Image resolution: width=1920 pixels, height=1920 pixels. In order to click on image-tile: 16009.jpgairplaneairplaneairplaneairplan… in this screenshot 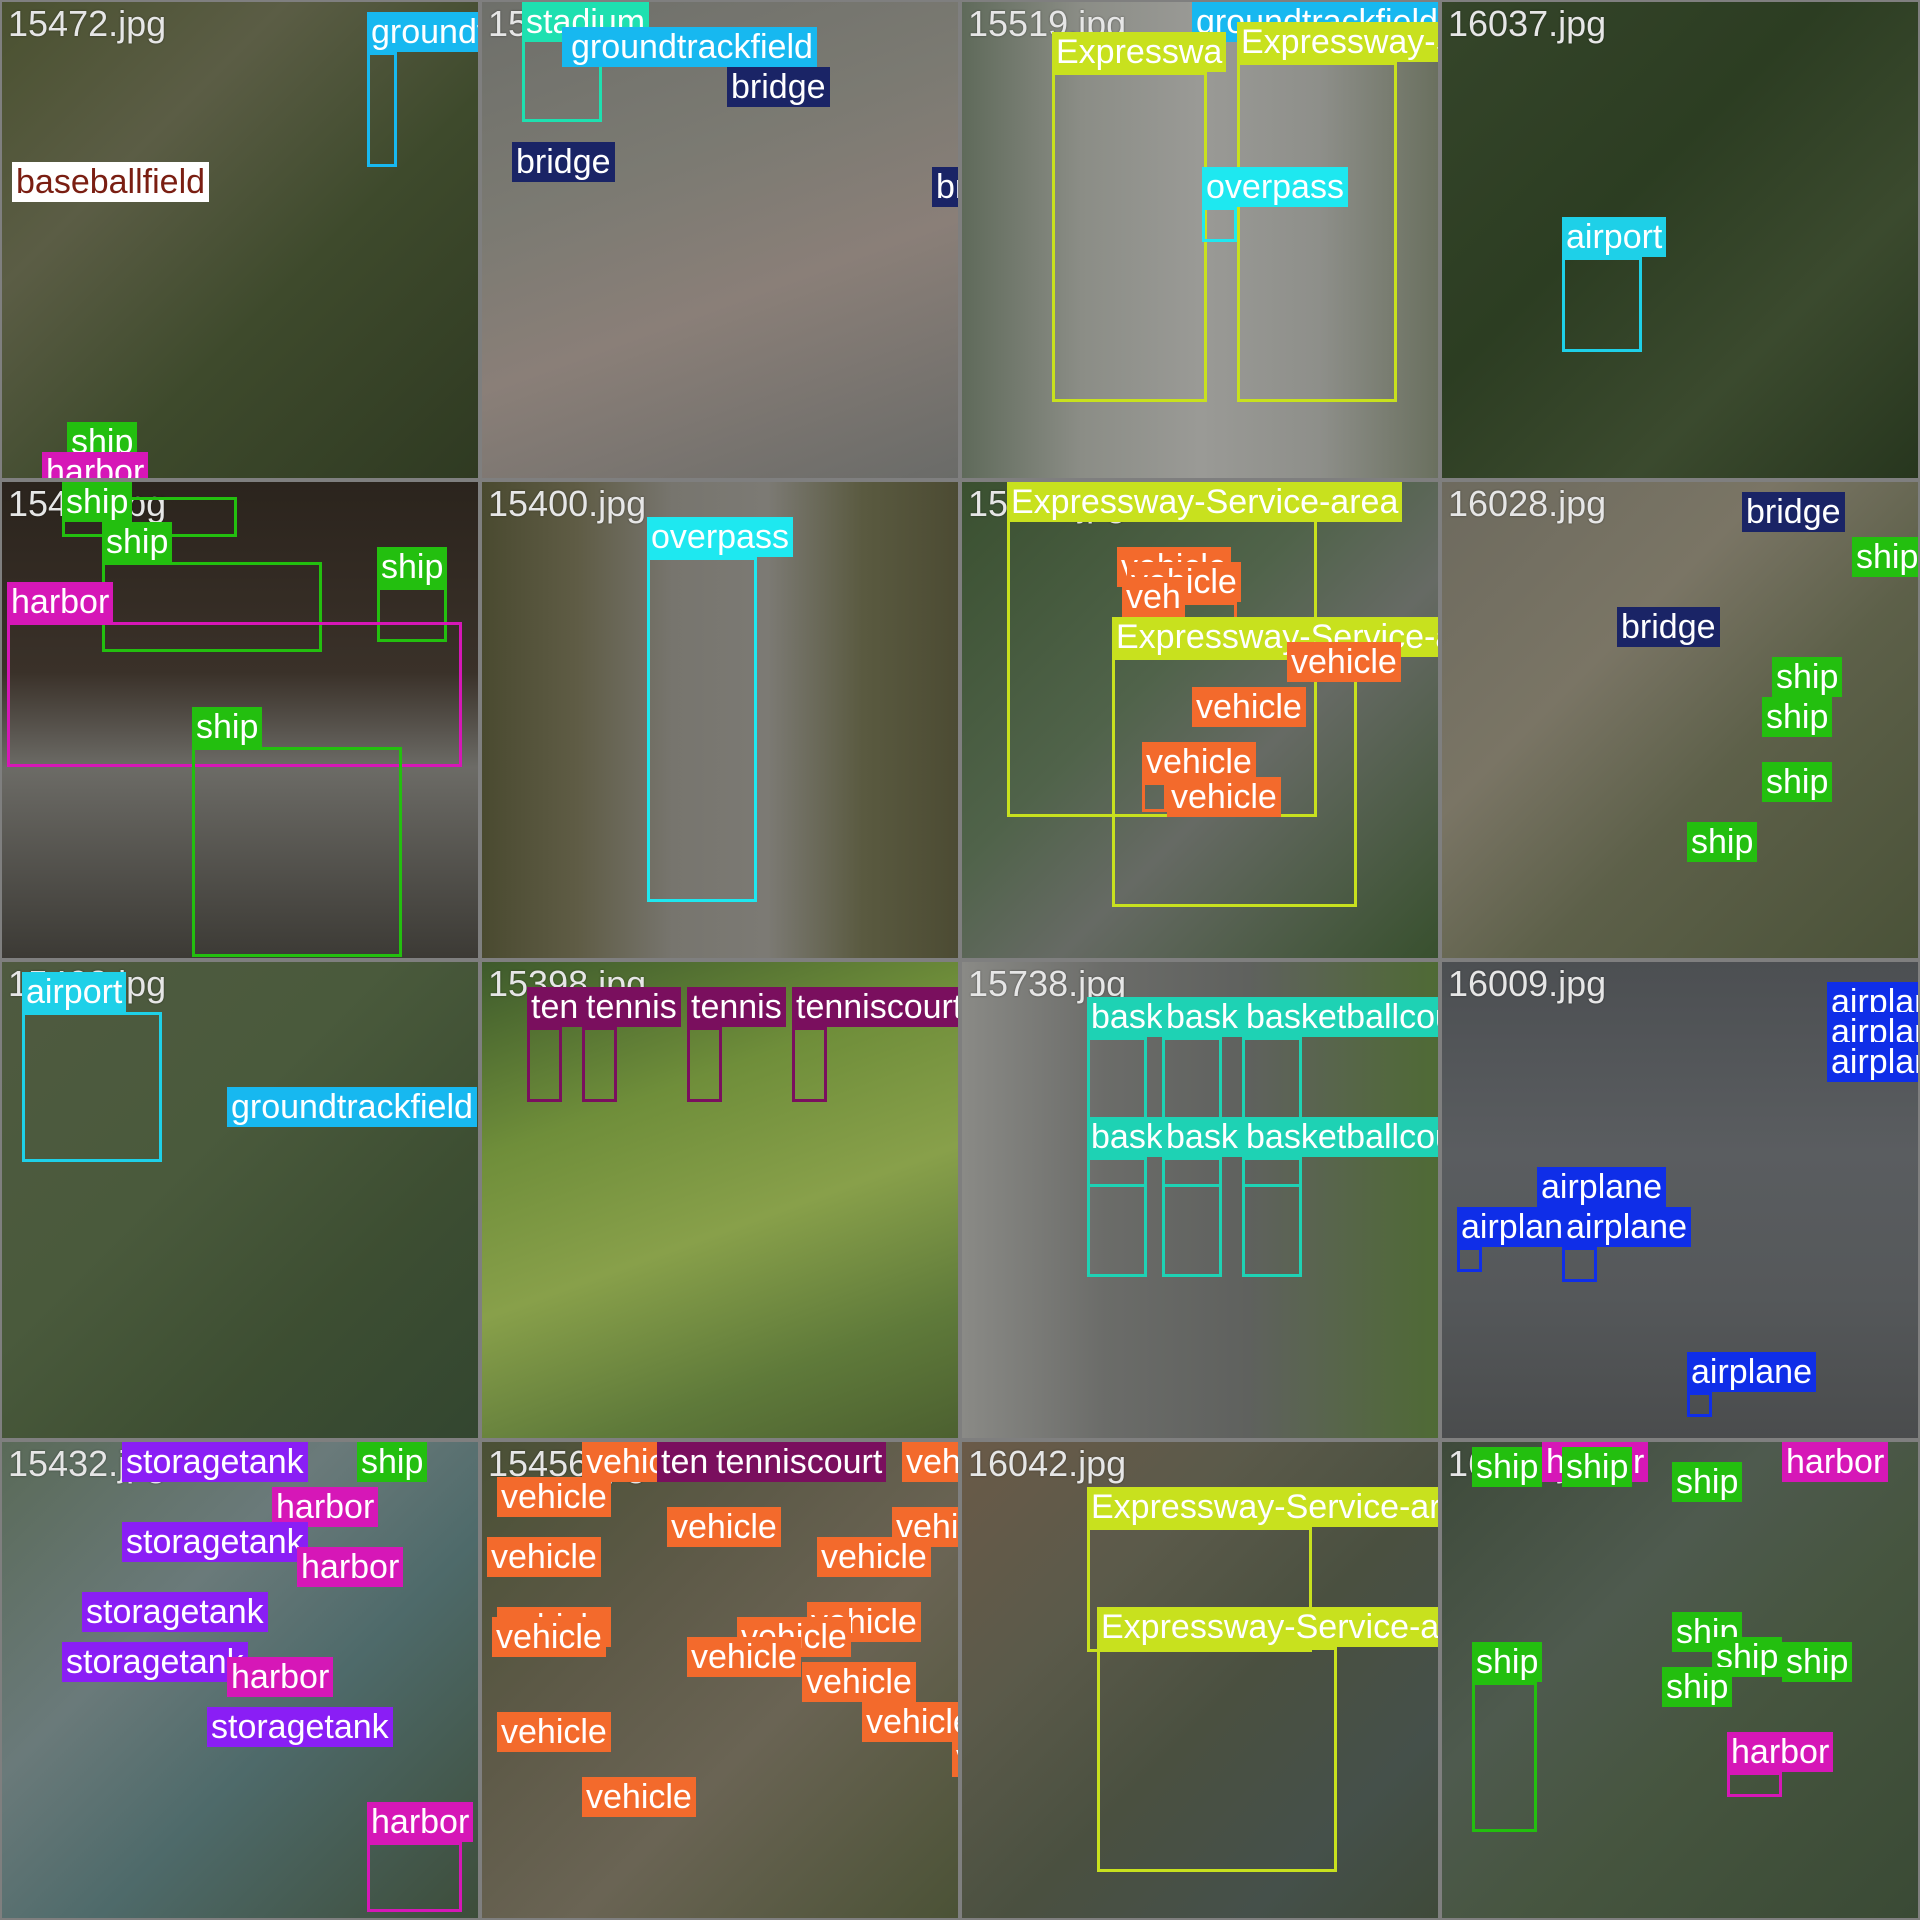, I will do `click(1680, 1200)`.